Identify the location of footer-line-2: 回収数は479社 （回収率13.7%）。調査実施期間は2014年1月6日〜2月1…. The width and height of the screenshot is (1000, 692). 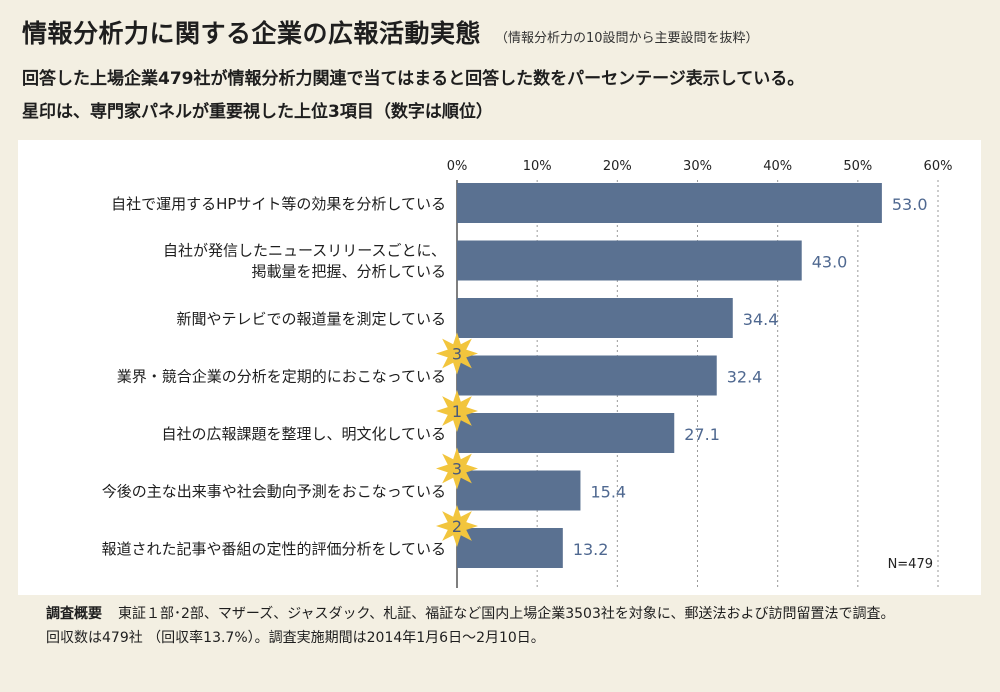
(295, 638).